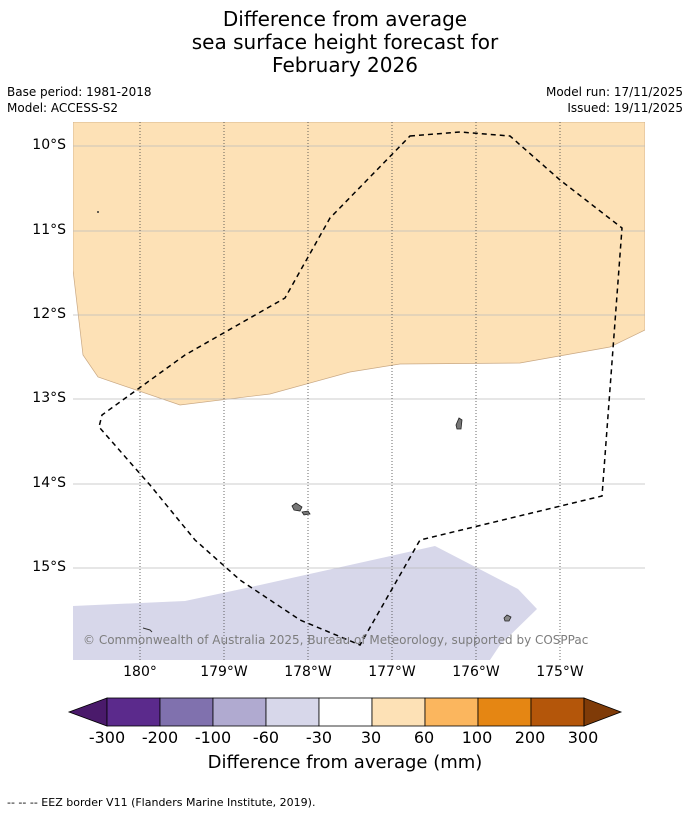  What do you see at coordinates (79, 92) in the screenshot?
I see `base-period: Base period: 1981-2018` at bounding box center [79, 92].